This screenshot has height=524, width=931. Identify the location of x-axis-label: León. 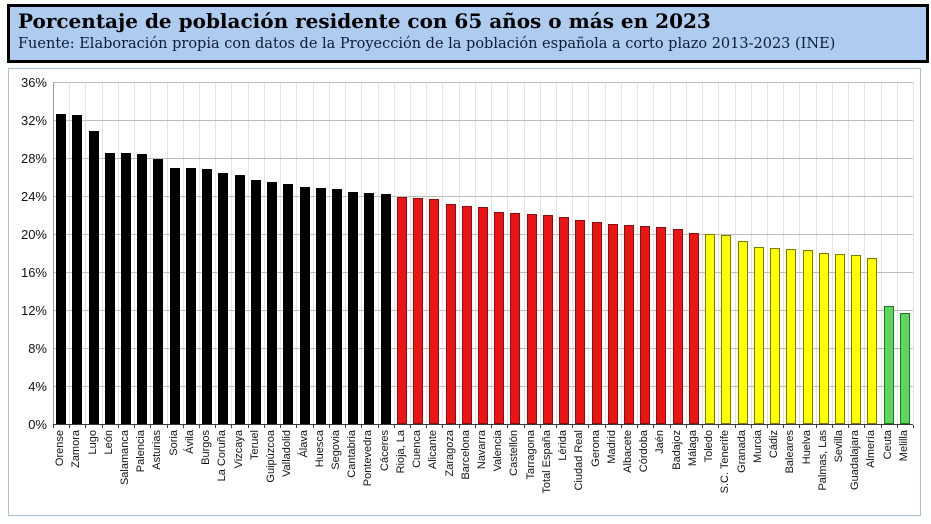
(108, 442).